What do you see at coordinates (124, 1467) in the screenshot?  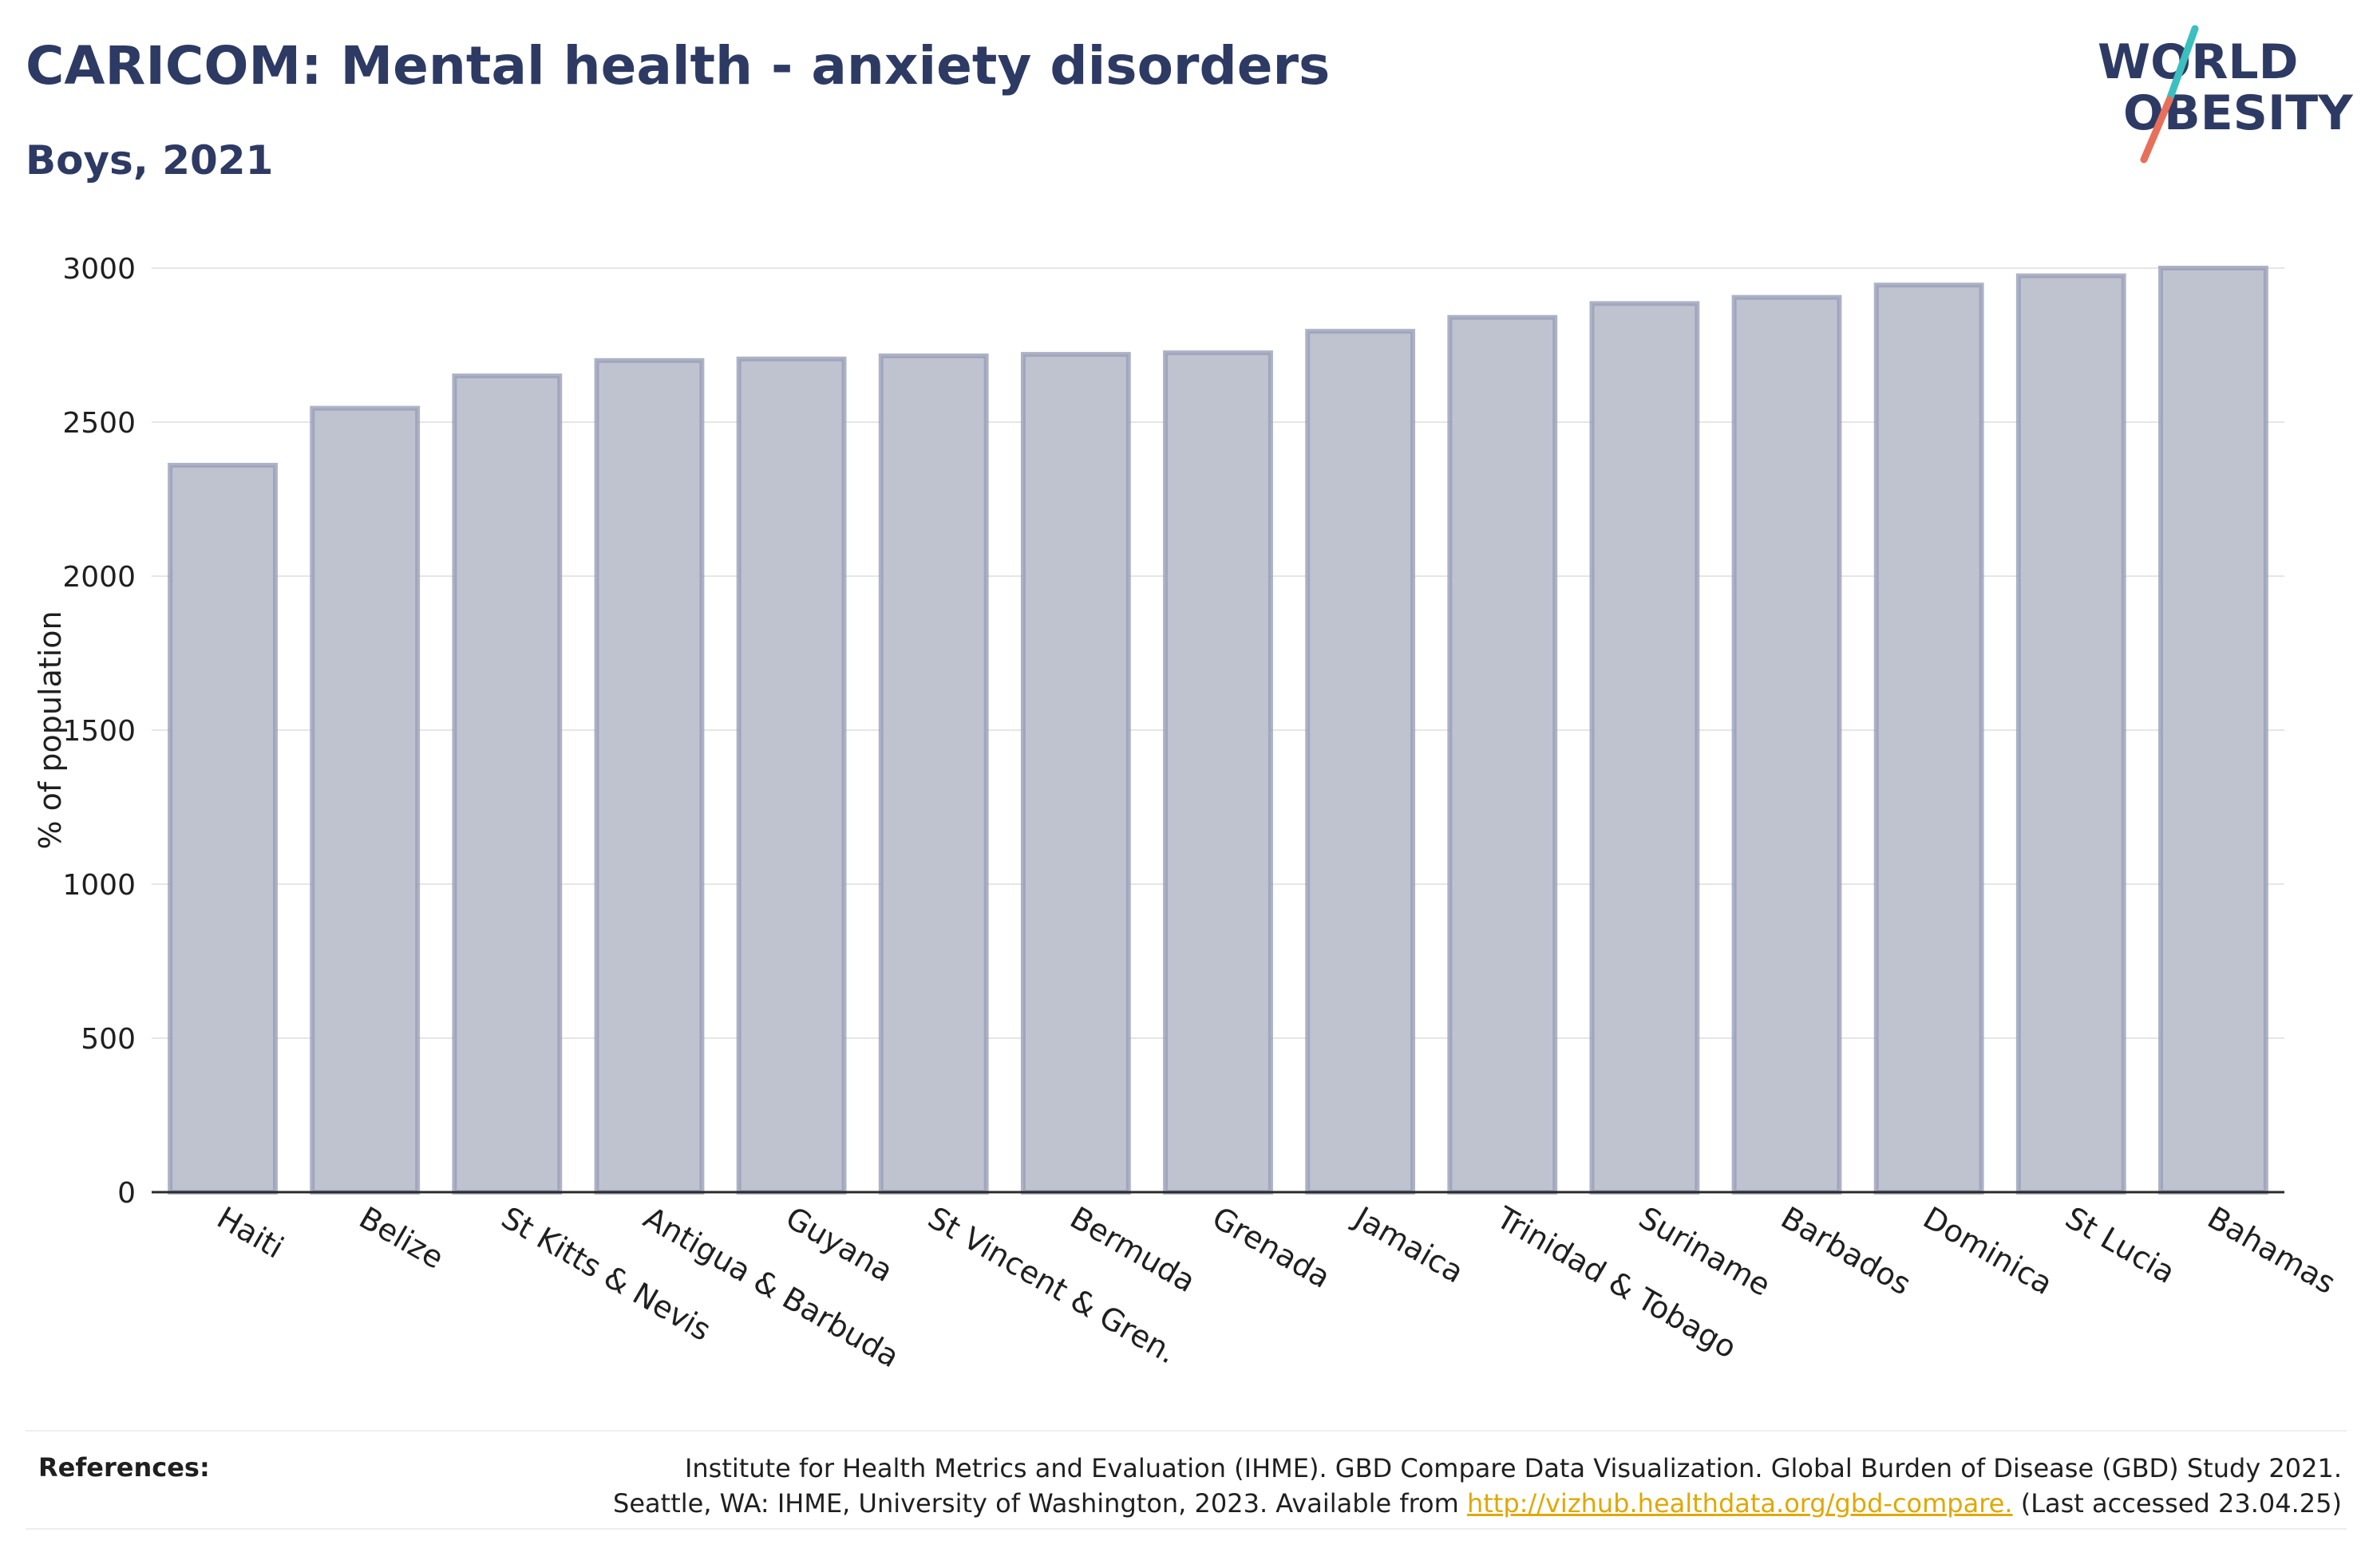 I see `references-label: References:` at bounding box center [124, 1467].